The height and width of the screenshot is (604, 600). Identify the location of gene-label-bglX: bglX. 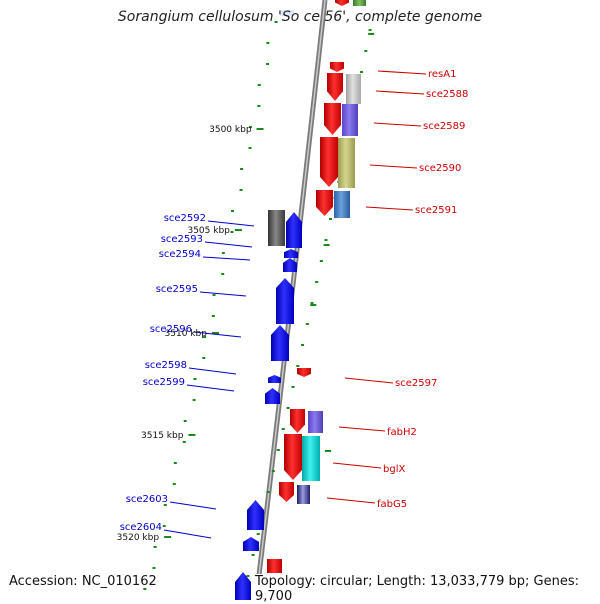
(394, 469).